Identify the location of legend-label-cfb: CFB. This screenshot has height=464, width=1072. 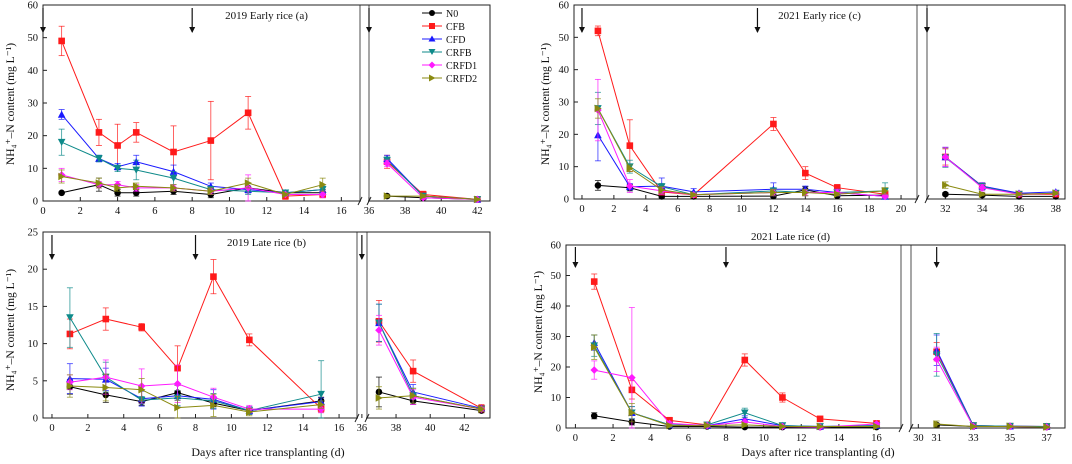
(455, 27).